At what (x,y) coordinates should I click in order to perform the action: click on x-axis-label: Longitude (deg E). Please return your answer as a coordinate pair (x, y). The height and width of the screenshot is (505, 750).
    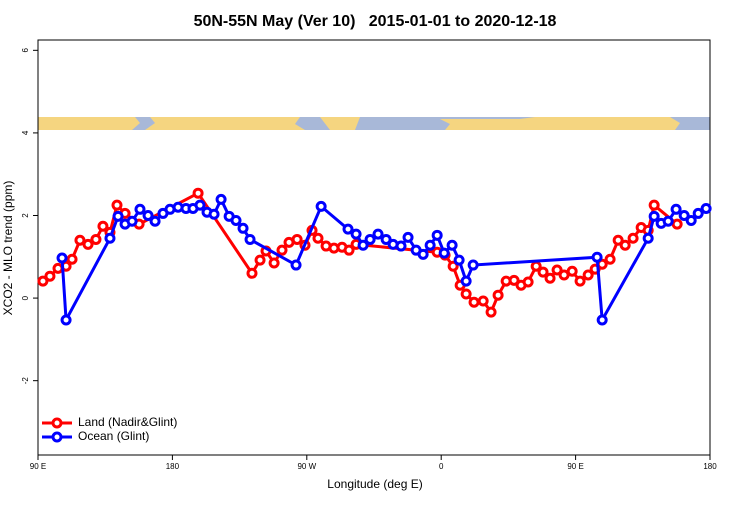
    Looking at the image, I should click on (374, 484).